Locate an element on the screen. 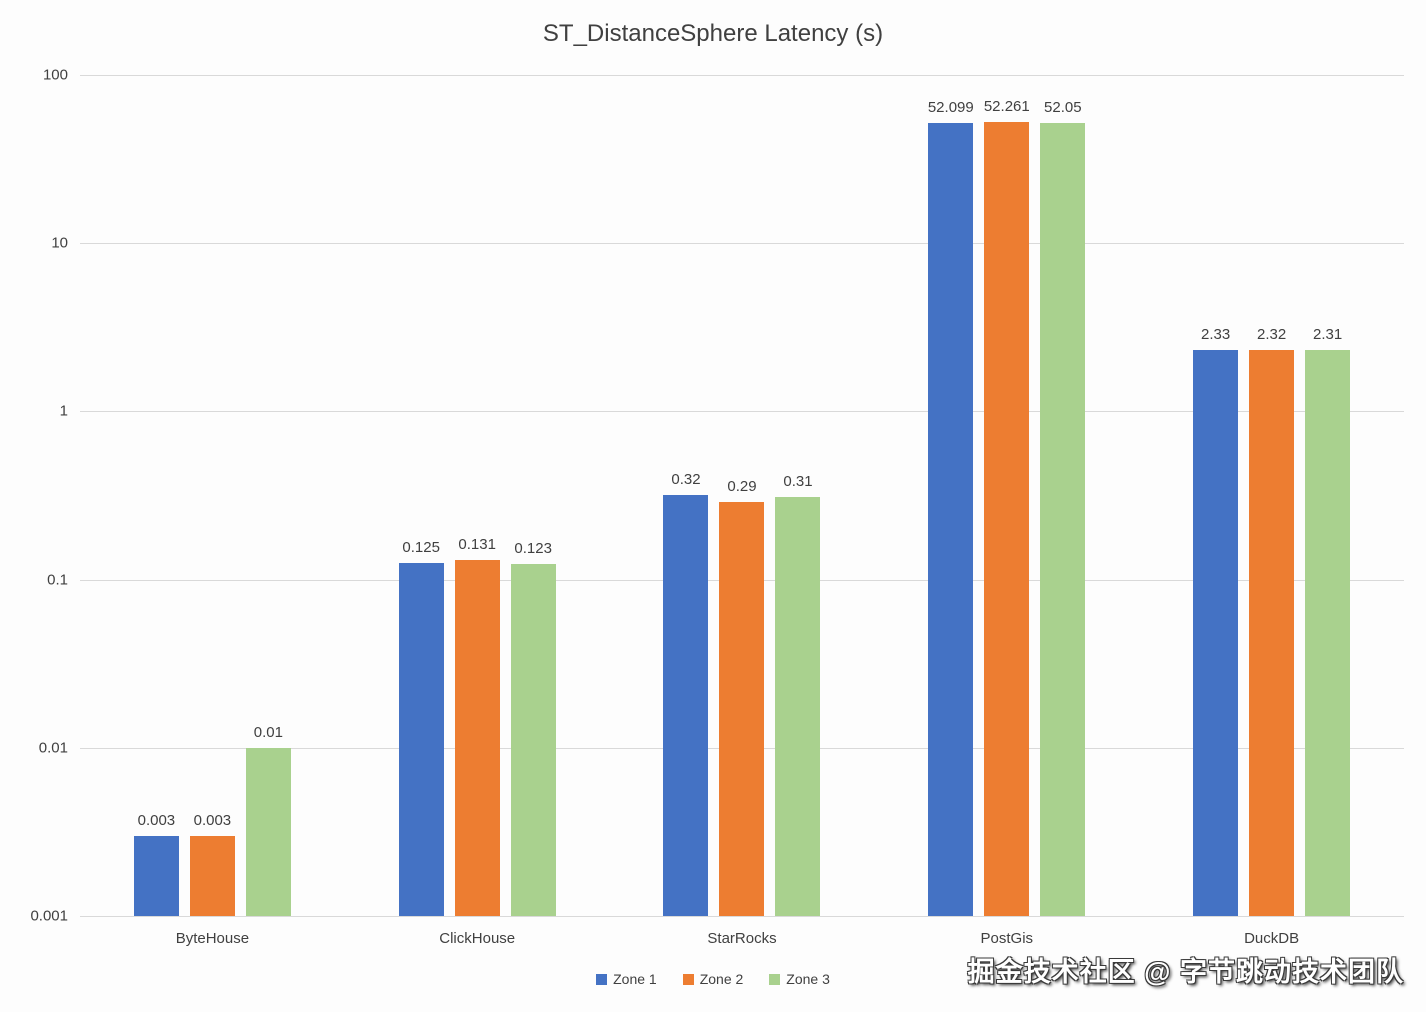 This screenshot has height=1012, width=1426. x-axis-category-label: StarRocks is located at coordinates (742, 938).